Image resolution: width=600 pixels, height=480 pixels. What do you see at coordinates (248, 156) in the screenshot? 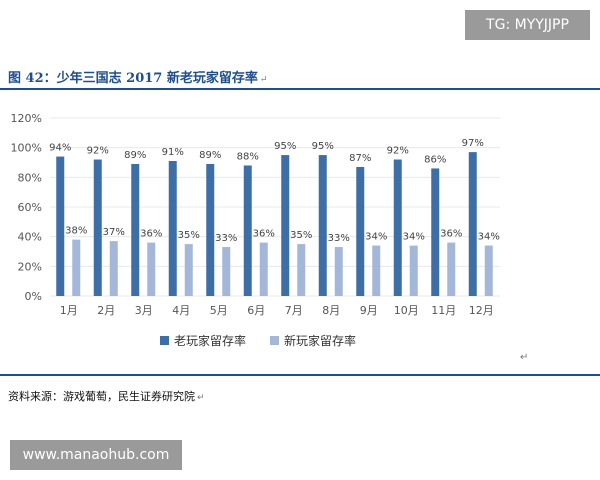
I see `old-player-data-label: 88%` at bounding box center [248, 156].